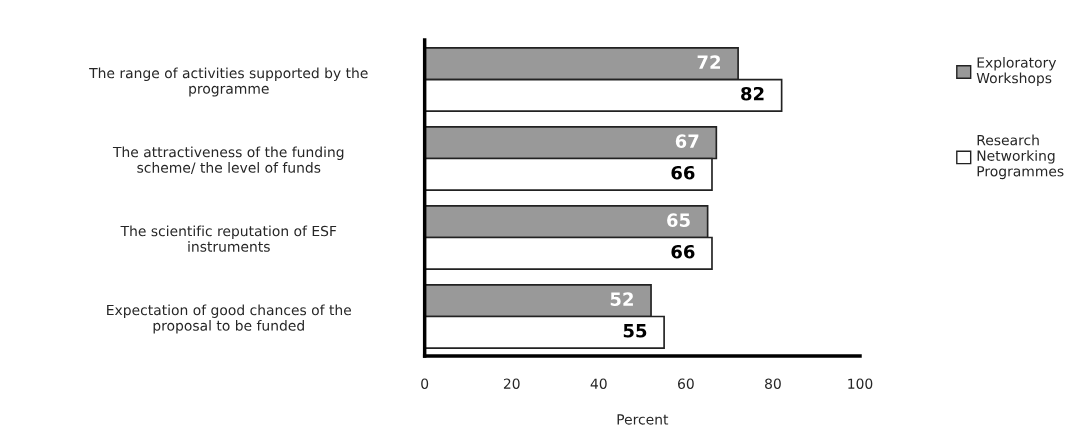 The width and height of the screenshot is (1067, 445). I want to click on x-tick-label: 100, so click(860, 383).